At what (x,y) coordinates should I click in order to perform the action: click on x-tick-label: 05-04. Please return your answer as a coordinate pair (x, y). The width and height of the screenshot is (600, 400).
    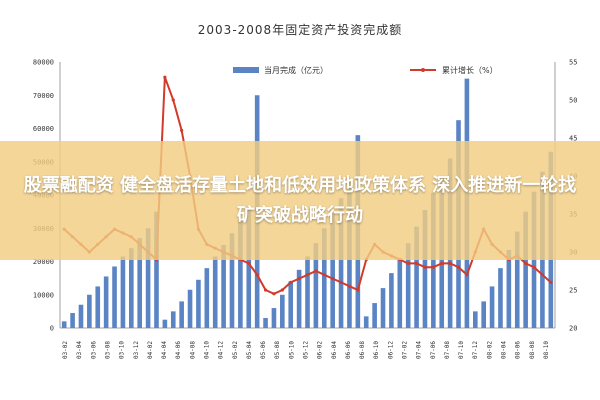
    Looking at the image, I should click on (249, 350).